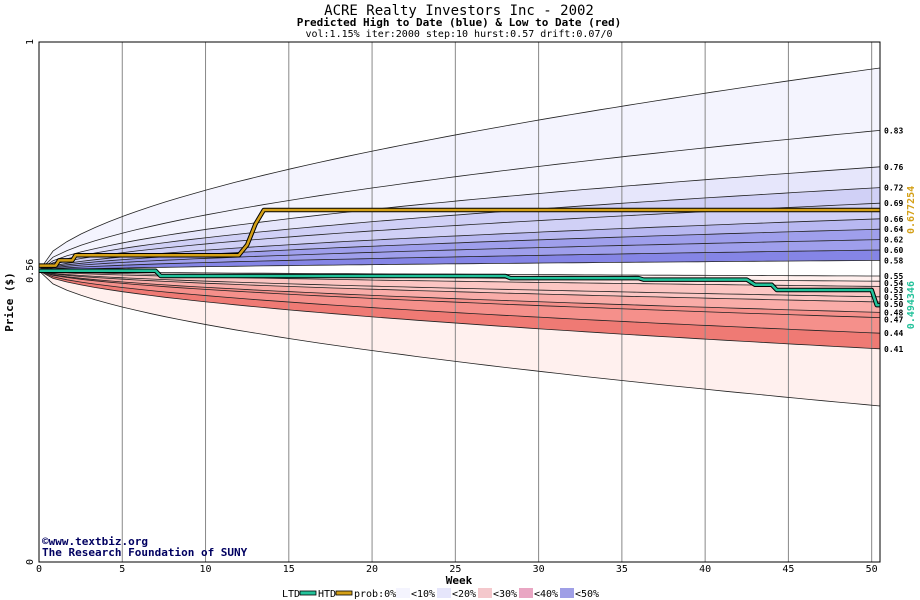 The height and width of the screenshot is (600, 920). I want to click on legend: LTD HTD prob:0% <10% <20% <30% <40% <50%, so click(440, 594).